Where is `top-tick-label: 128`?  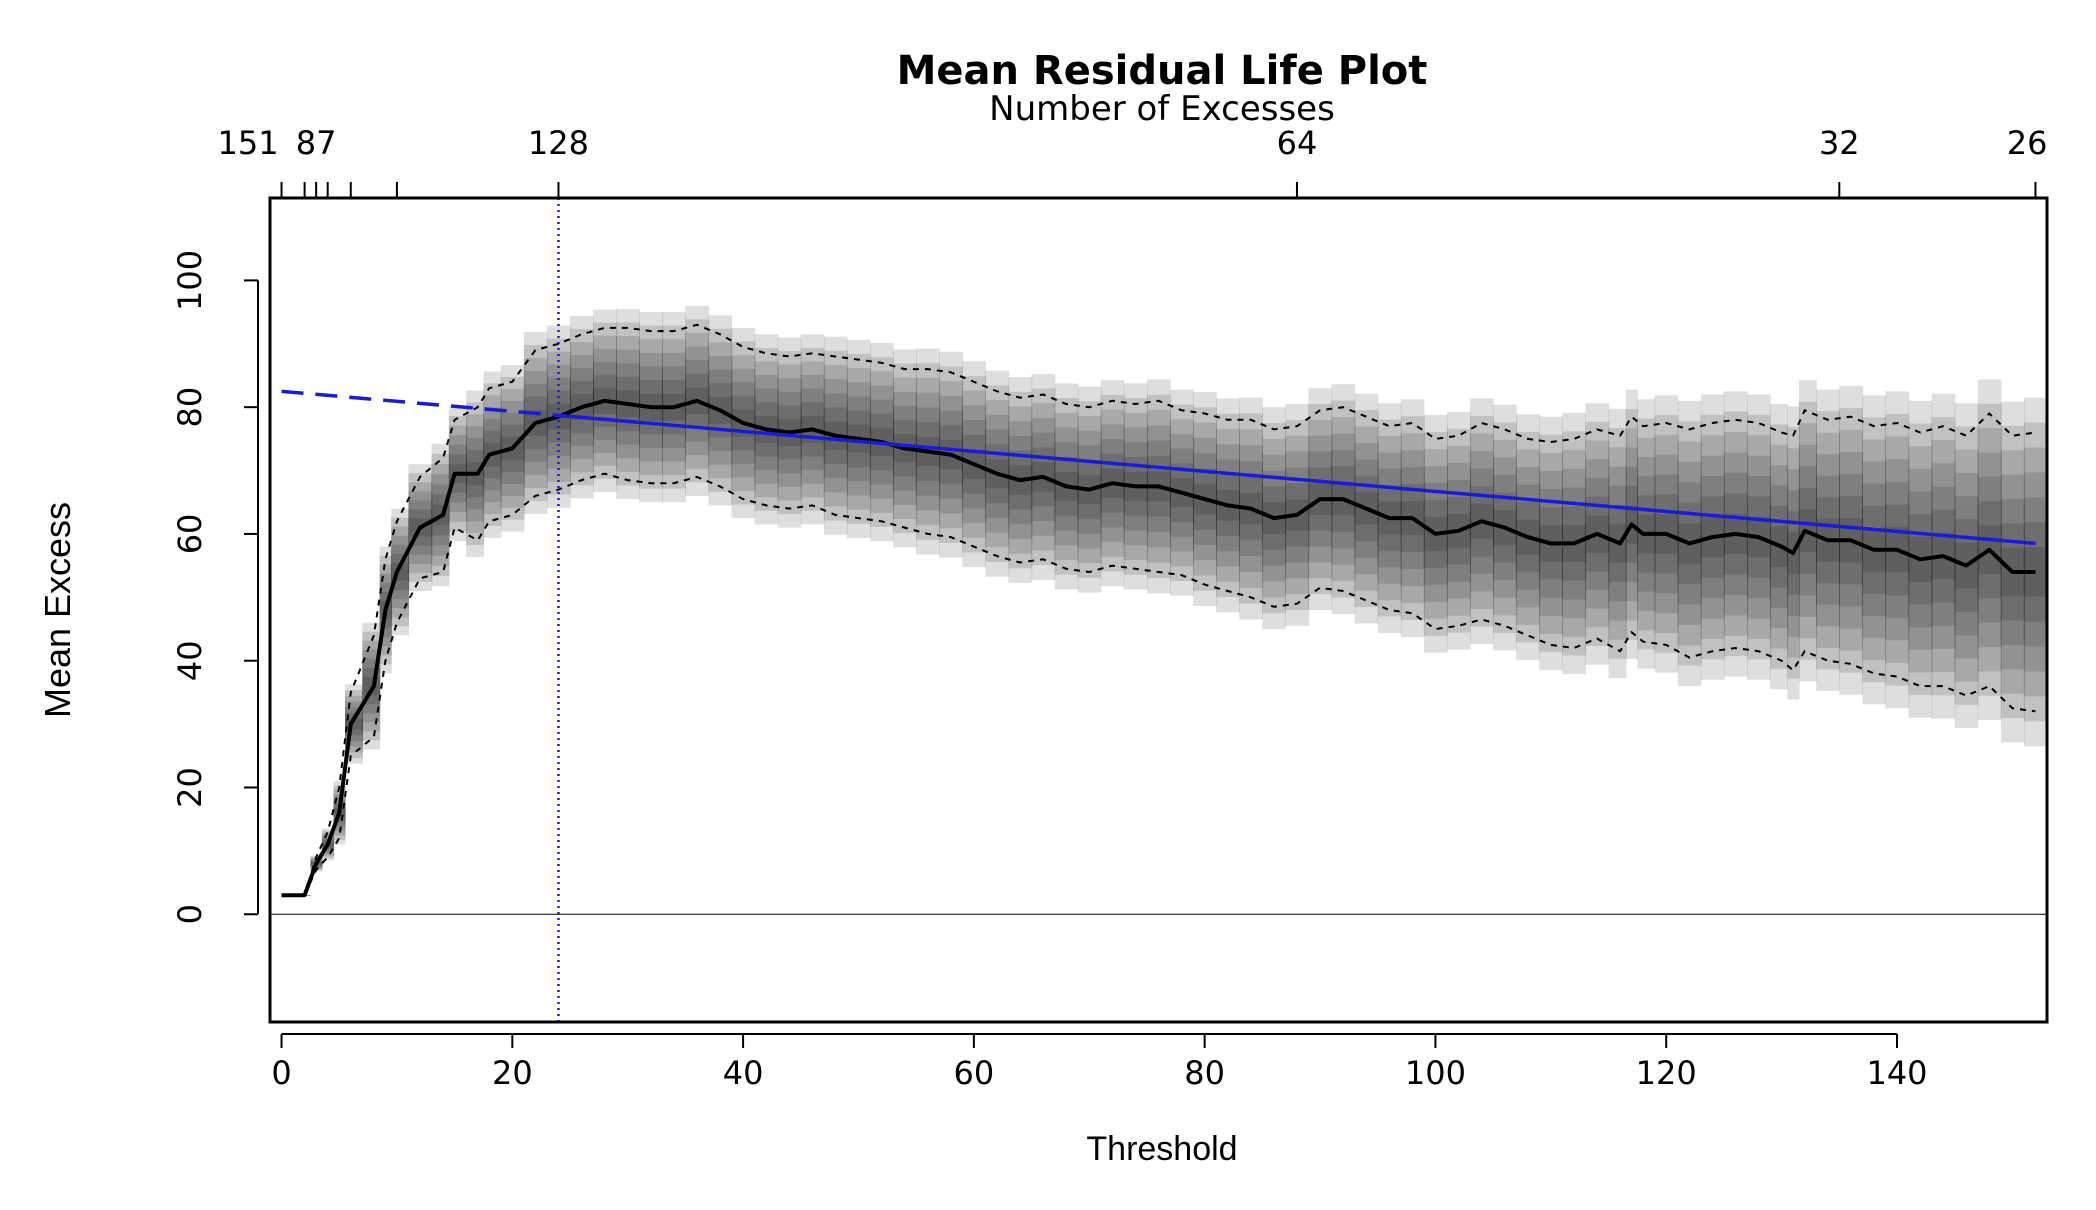 top-tick-label: 128 is located at coordinates (558, 143).